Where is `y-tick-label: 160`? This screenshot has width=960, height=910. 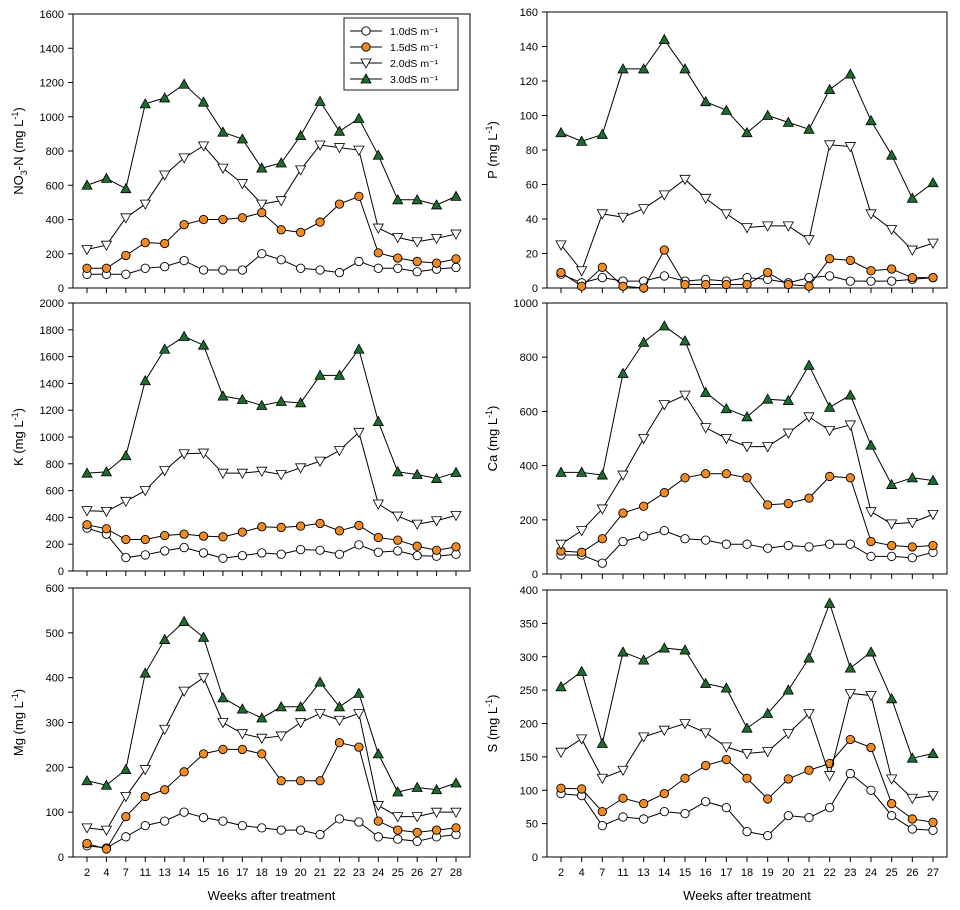
y-tick-label: 160 is located at coordinates (529, 13).